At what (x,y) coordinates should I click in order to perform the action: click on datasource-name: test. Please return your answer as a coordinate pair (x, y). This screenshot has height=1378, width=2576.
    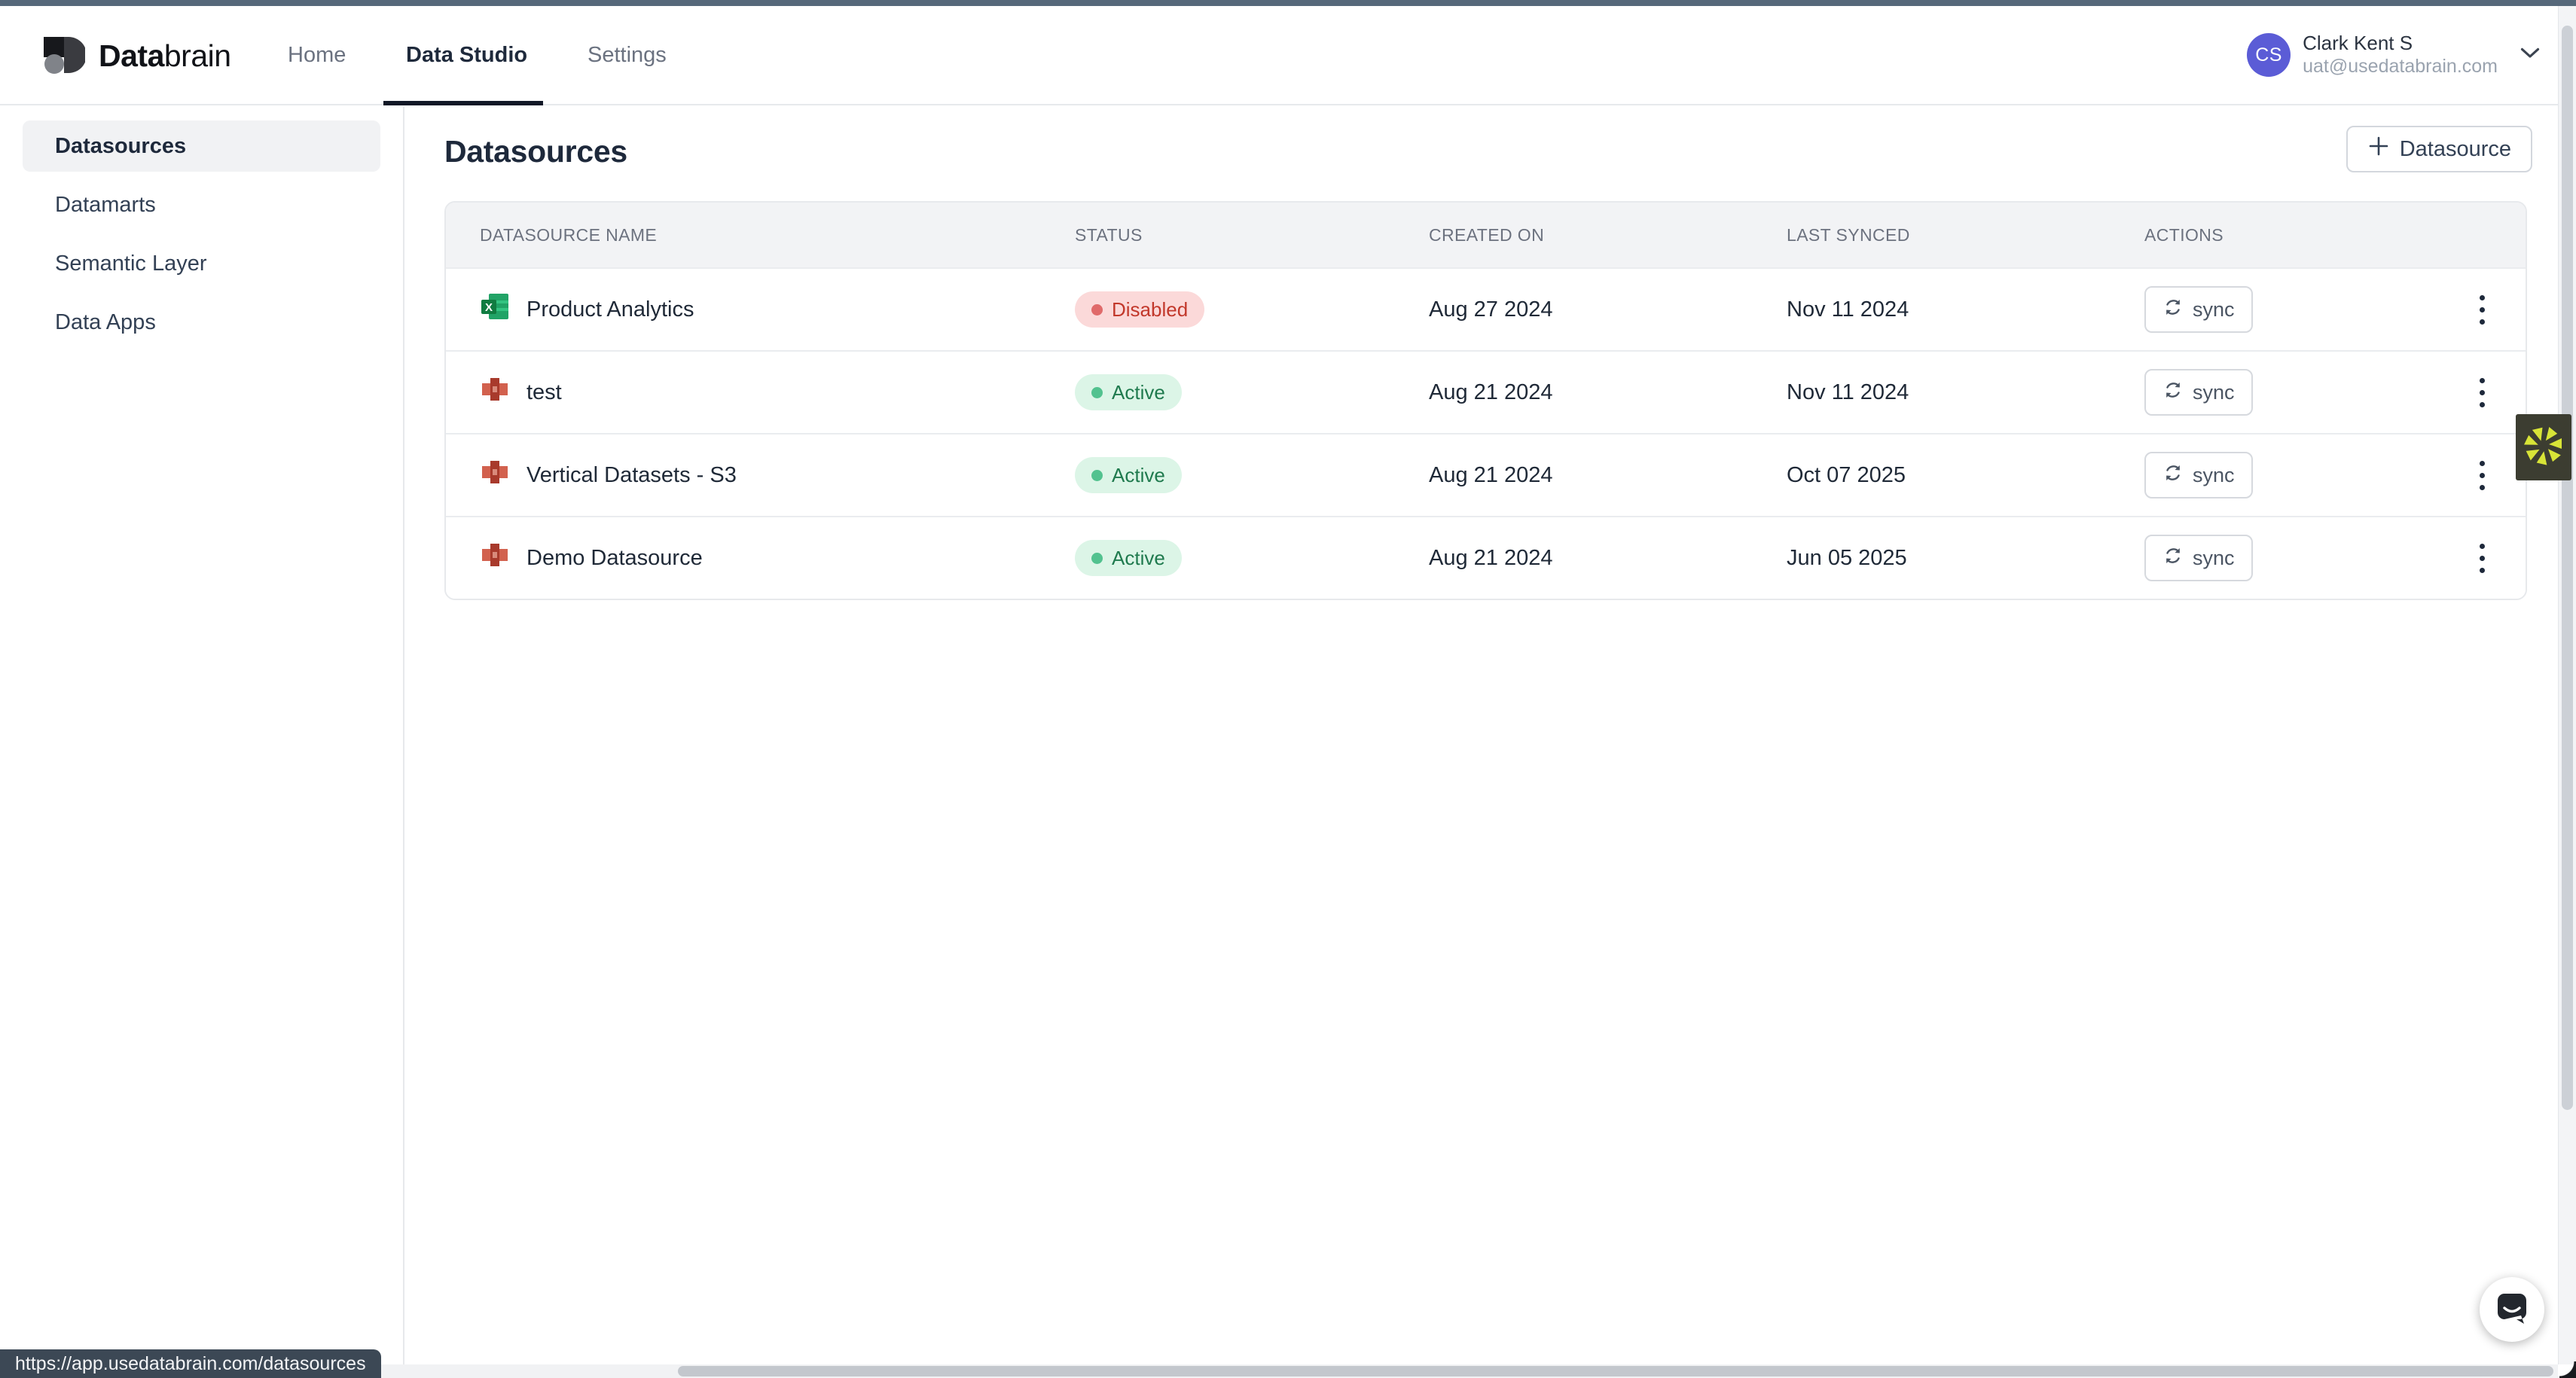
    Looking at the image, I should click on (544, 392).